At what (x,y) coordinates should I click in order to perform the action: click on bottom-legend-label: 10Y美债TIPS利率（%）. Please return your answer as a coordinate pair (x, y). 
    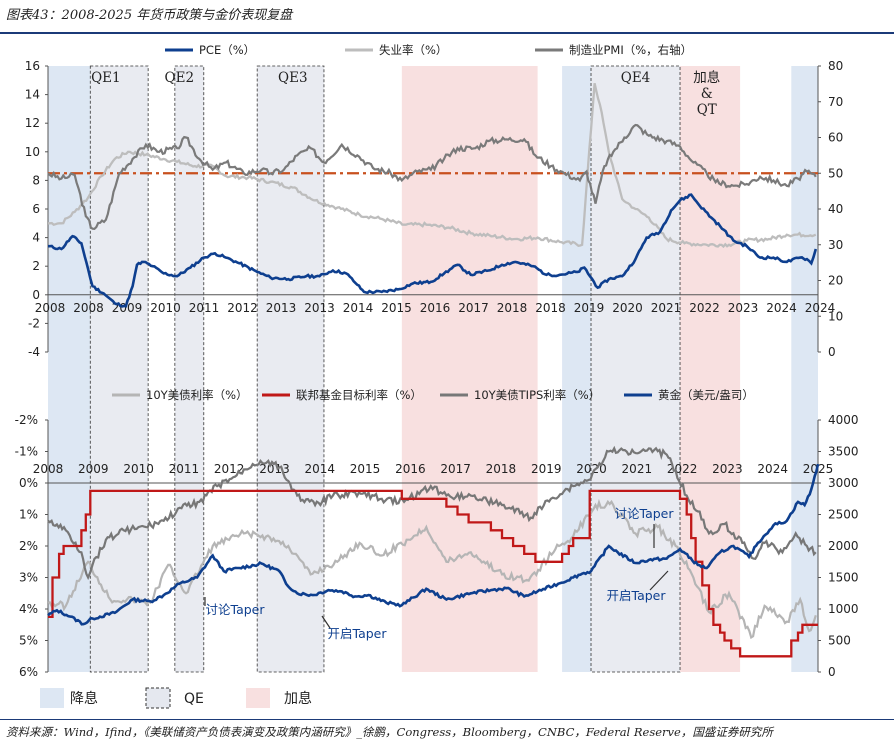
    Looking at the image, I should click on (537, 395).